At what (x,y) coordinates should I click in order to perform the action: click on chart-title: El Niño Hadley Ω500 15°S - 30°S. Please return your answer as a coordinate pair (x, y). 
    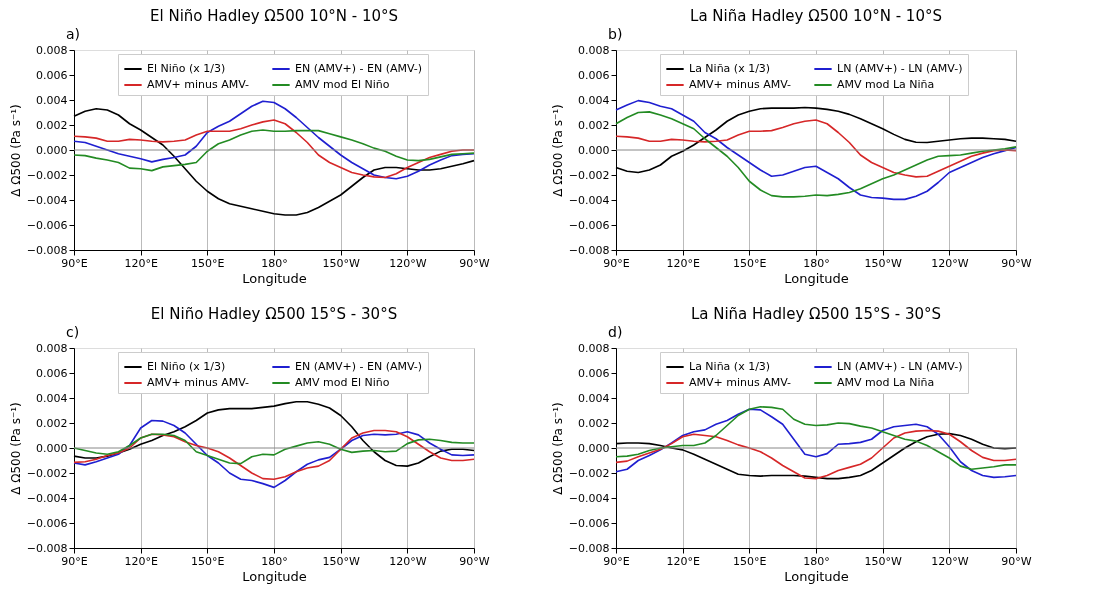
    Looking at the image, I should click on (274, 314).